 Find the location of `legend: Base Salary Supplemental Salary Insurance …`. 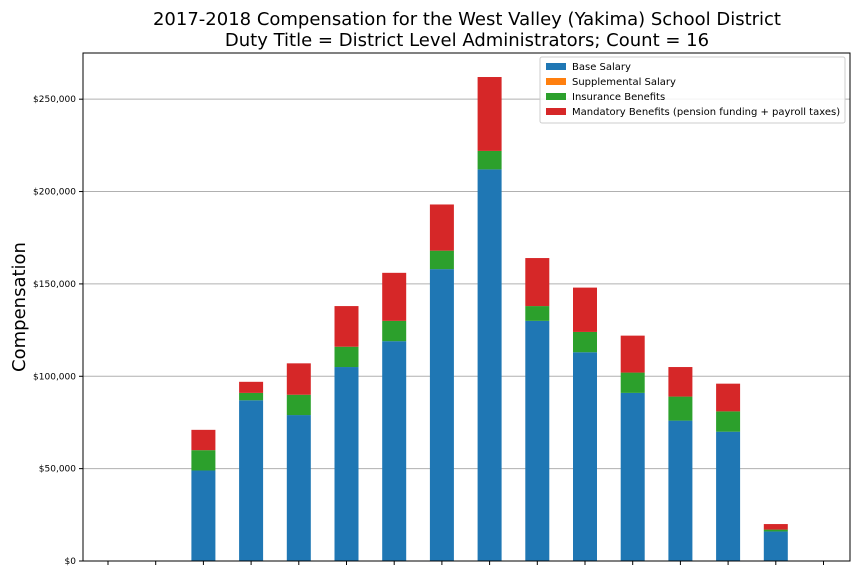

legend: Base Salary Supplemental Salary Insurance … is located at coordinates (692, 90).